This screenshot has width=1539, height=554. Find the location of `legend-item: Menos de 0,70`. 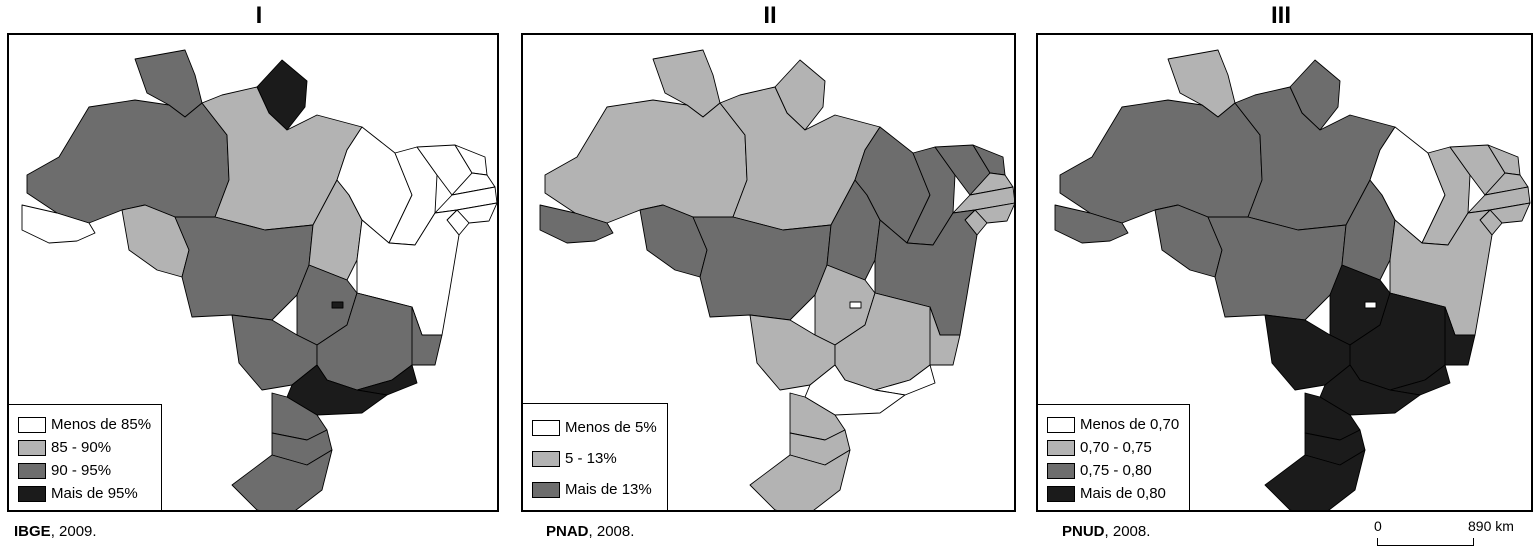

legend-item: Menos de 0,70 is located at coordinates (1113, 424).